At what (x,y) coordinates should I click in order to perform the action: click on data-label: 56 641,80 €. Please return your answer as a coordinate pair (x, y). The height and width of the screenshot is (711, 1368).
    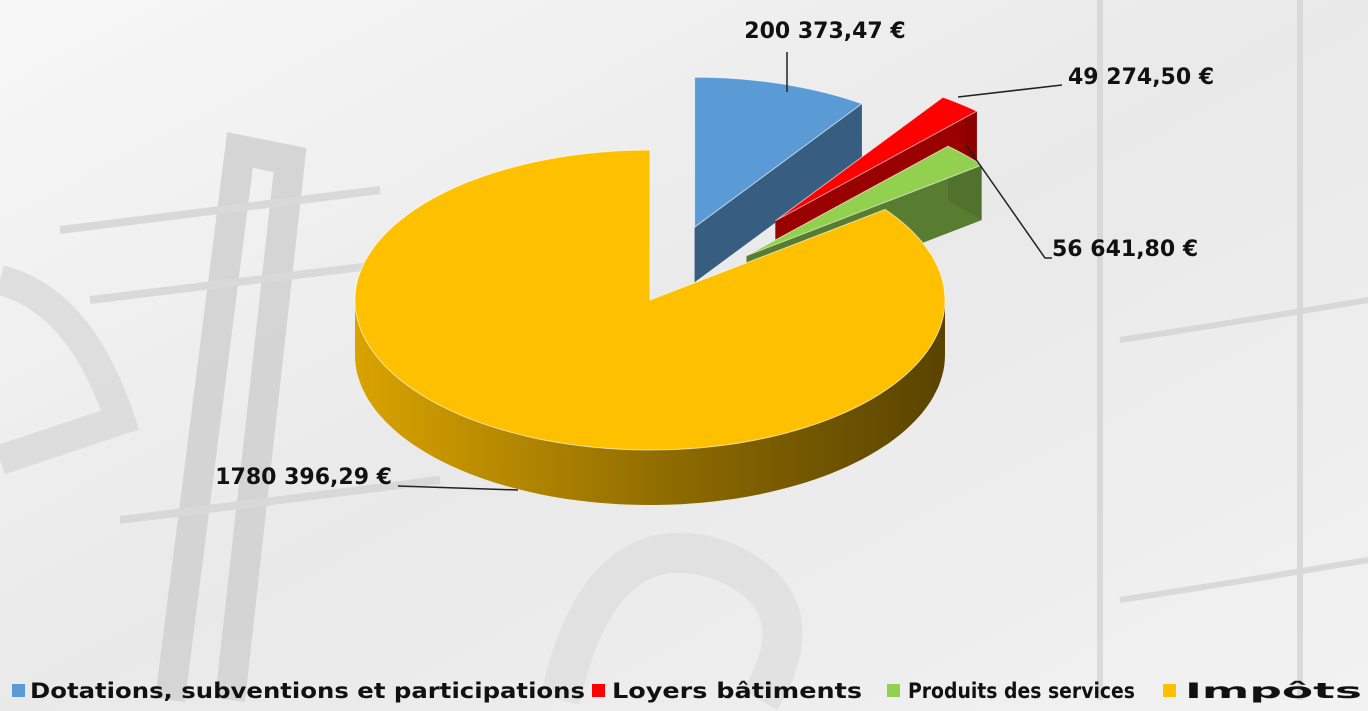
    Looking at the image, I should click on (1125, 249).